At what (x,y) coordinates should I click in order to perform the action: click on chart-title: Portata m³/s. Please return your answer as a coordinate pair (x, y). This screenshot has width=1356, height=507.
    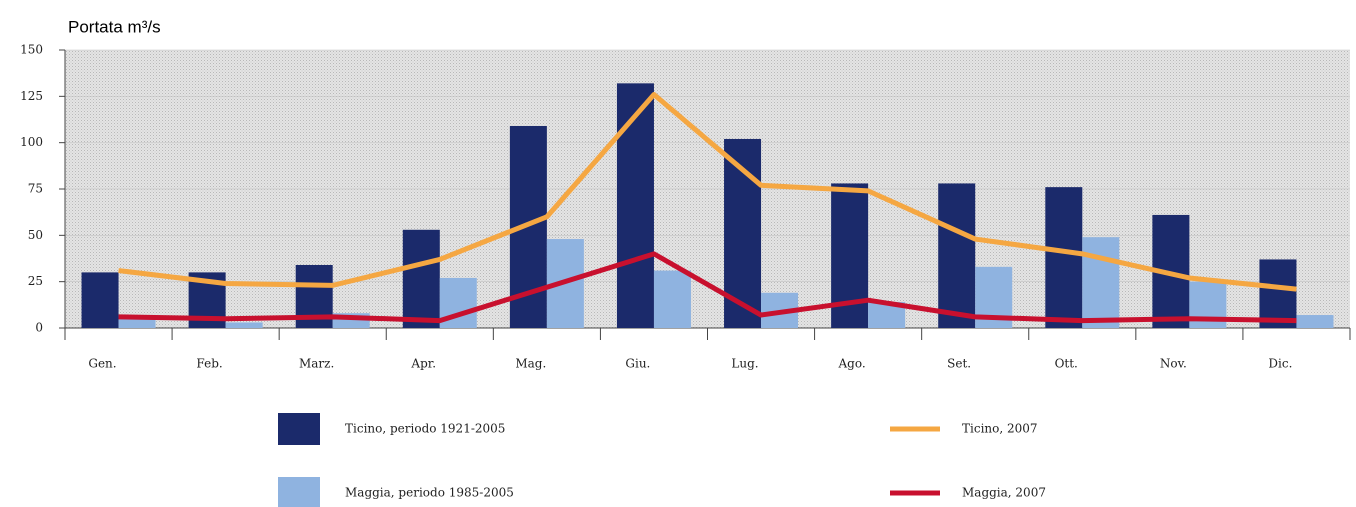
    Looking at the image, I should click on (114, 26).